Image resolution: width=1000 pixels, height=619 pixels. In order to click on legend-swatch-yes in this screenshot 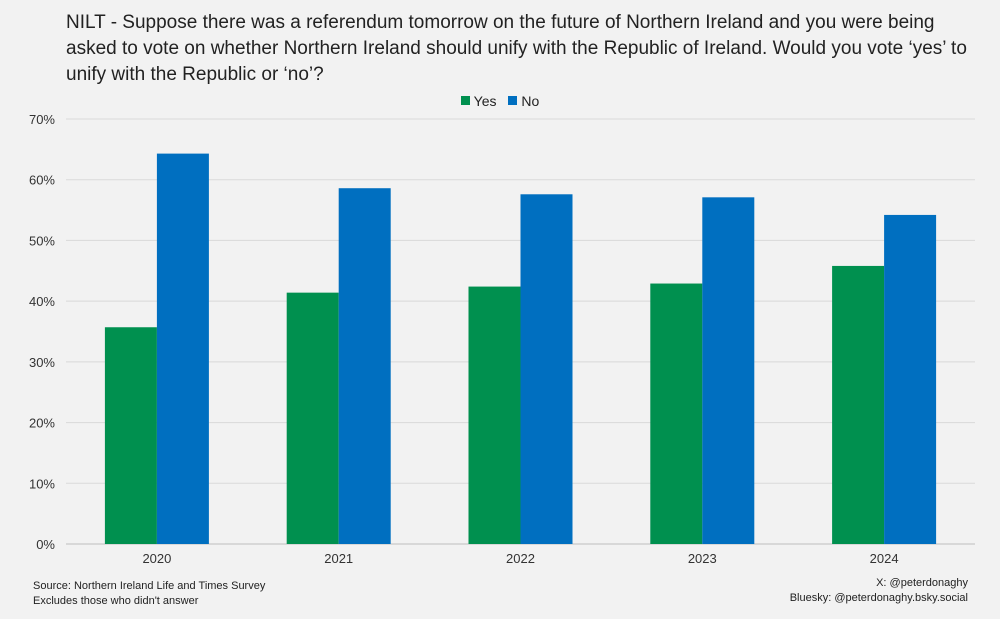, I will do `click(465, 100)`.